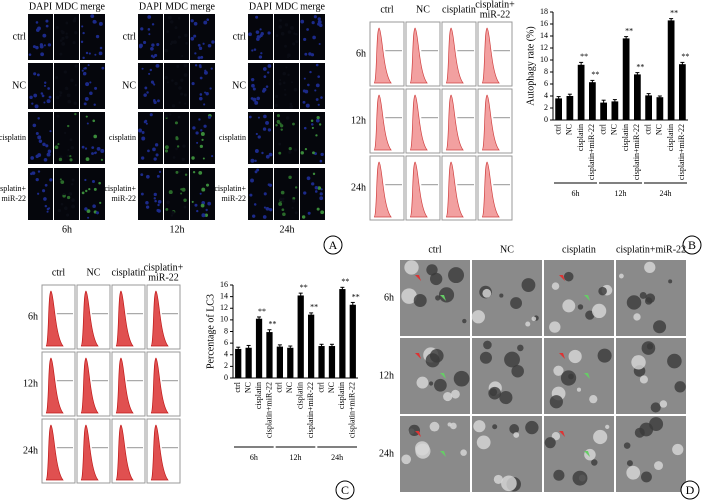  What do you see at coordinates (690, 490) in the screenshot?
I see `panel-letter-circle` at bounding box center [690, 490].